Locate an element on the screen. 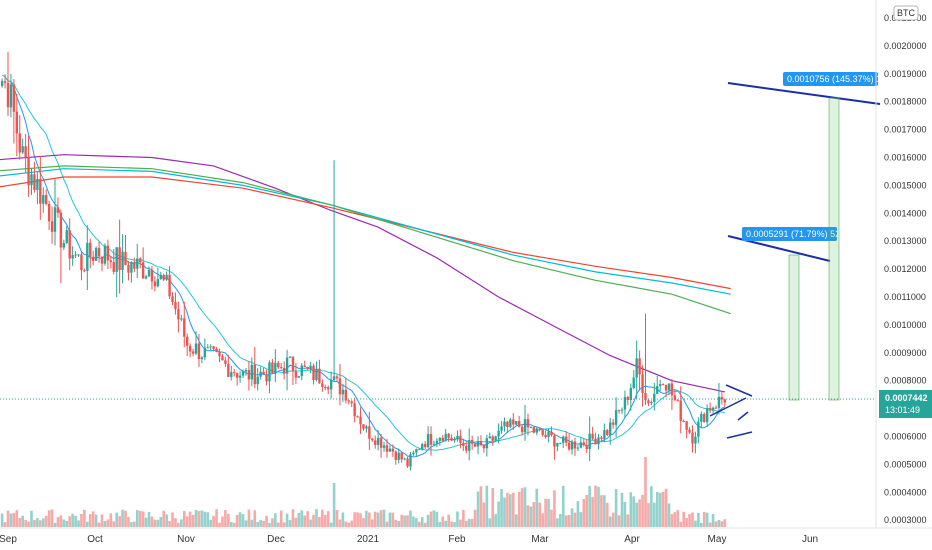  triangle-top-line is located at coordinates (739, 390).